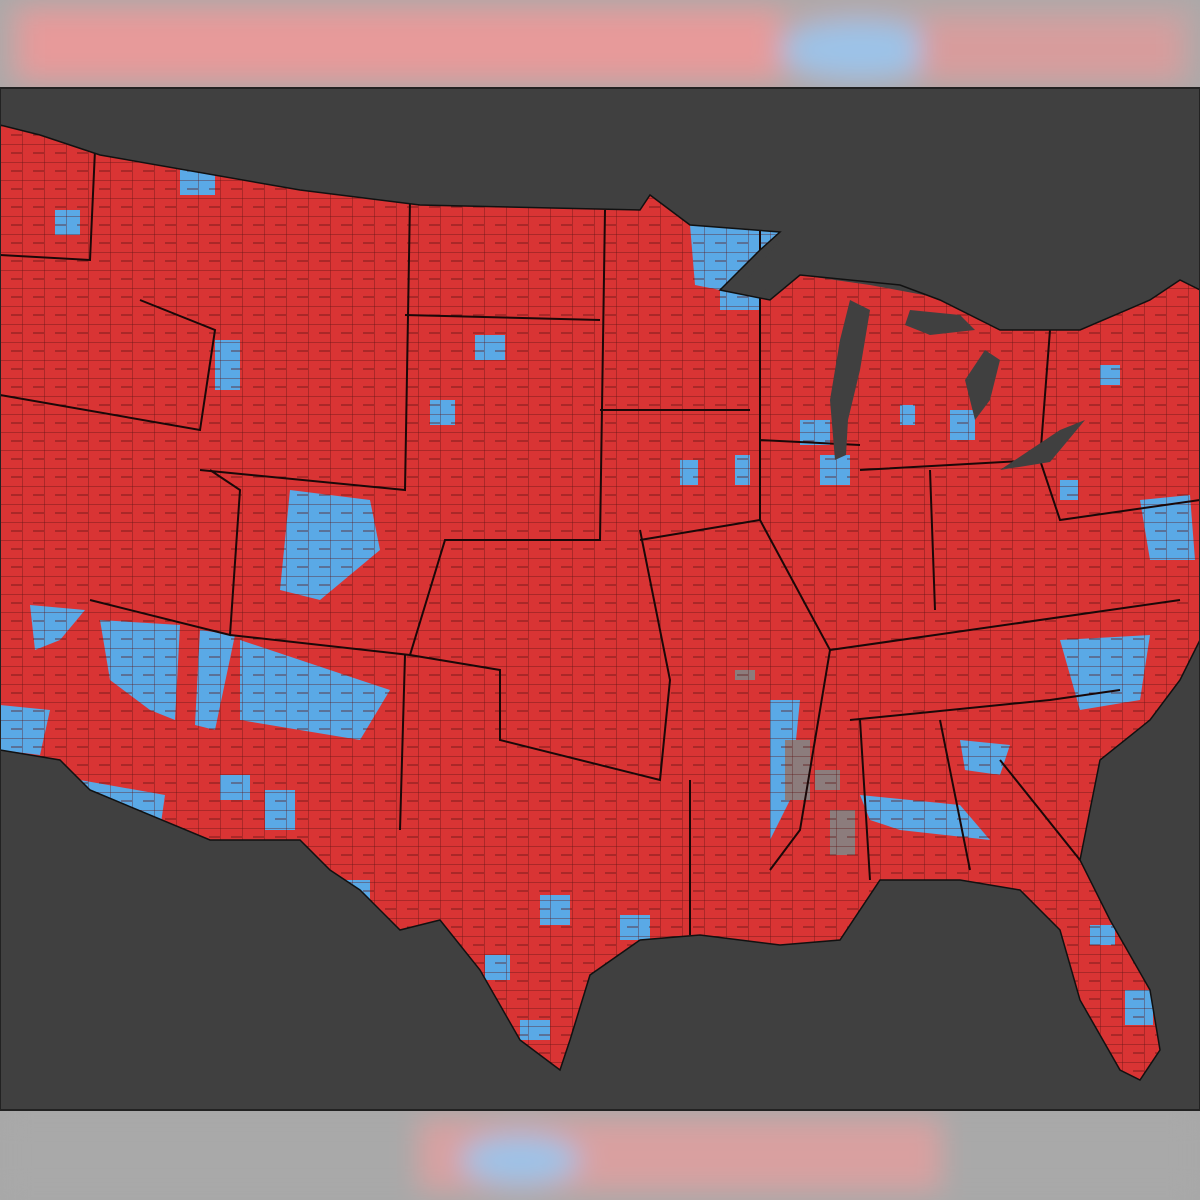  What do you see at coordinates (600, 1155) in the screenshot?
I see `blurred-band-bottom` at bounding box center [600, 1155].